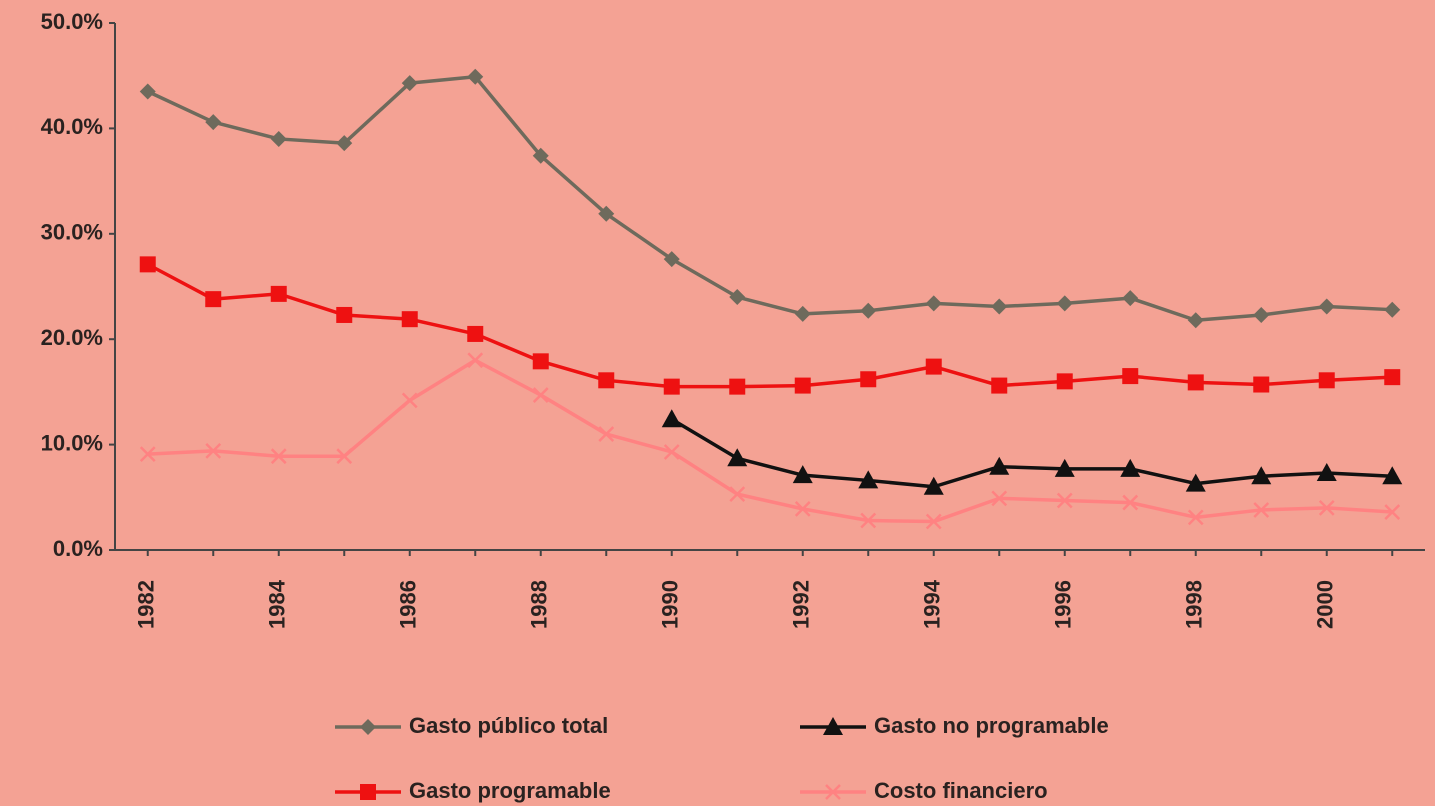 This screenshot has width=1435, height=806. I want to click on y-tick-label: 40.0%, so click(72, 126).